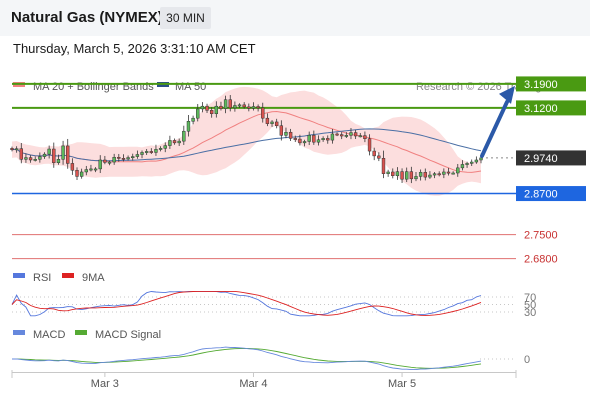 This screenshot has height=400, width=590. Describe the element at coordinates (541, 236) in the screenshot. I see `level-label-2.7500: 2.7500` at that location.